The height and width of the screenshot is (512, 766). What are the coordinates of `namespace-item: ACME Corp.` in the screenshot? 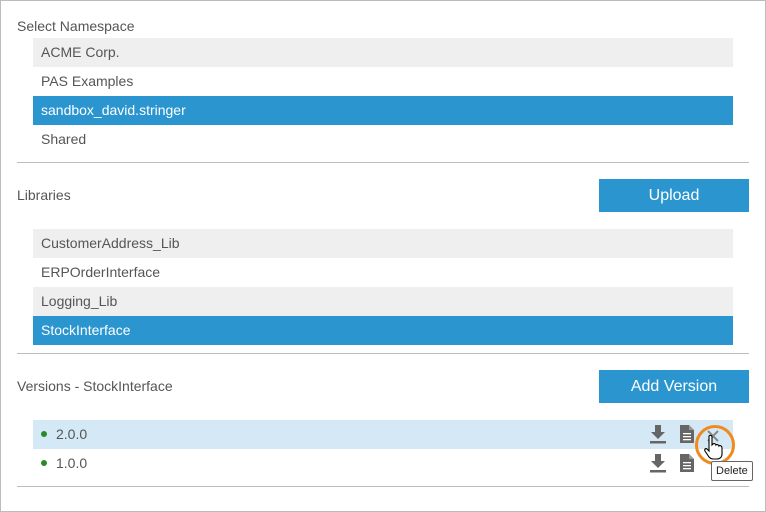 It's located at (383, 52).